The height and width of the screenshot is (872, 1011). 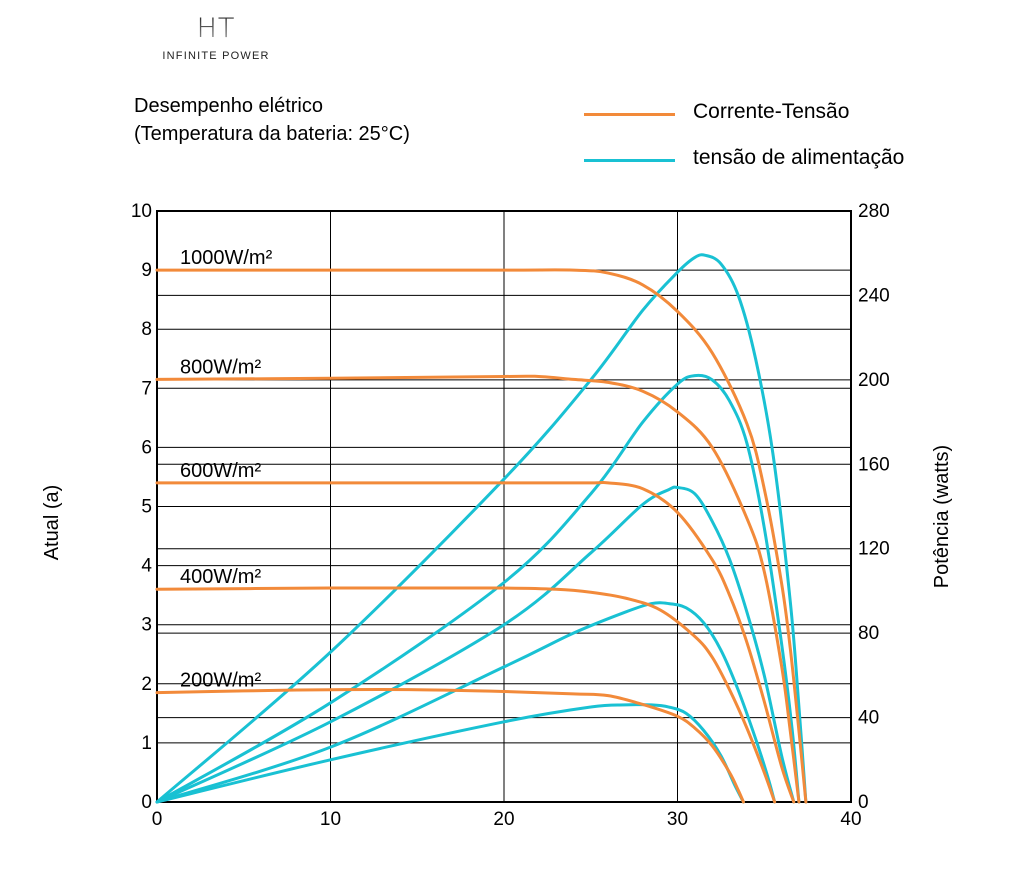 I want to click on y2-tick-label: 0, so click(x=863, y=802).